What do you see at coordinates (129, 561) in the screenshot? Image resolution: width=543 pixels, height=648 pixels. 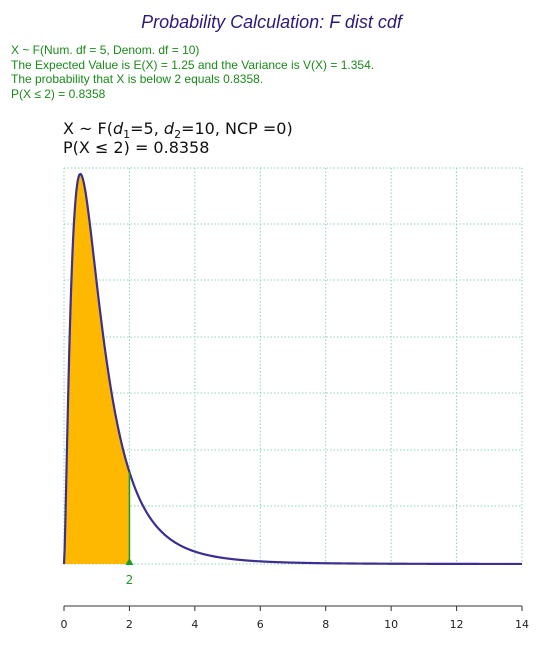 I see `cutoff-marker-triangle` at bounding box center [129, 561].